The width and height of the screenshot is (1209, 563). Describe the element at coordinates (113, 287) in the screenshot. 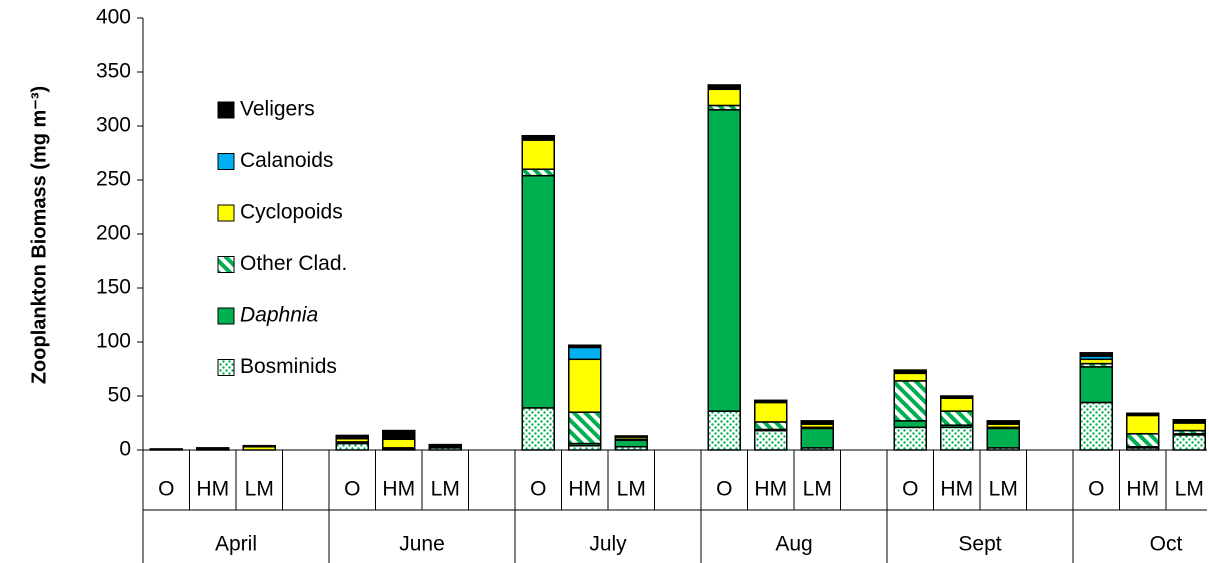

I see `y-tick-label: 150` at that location.